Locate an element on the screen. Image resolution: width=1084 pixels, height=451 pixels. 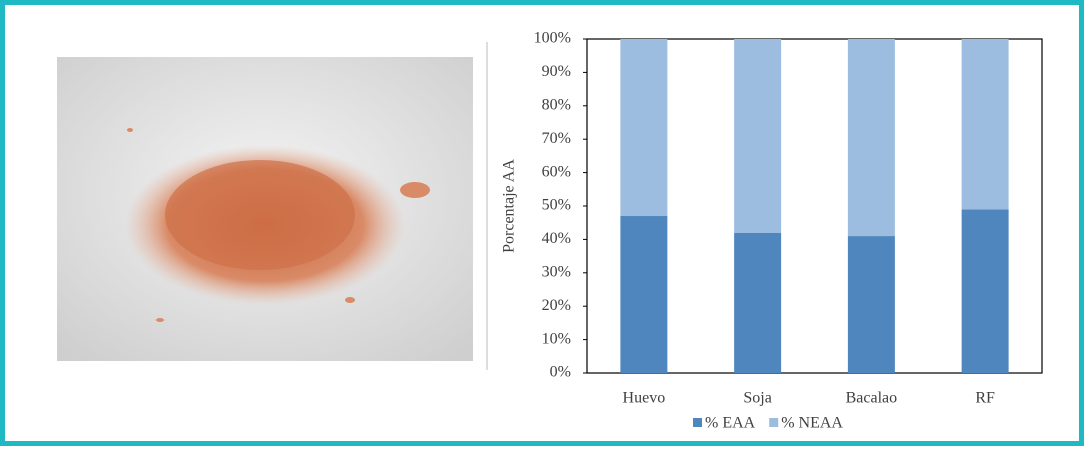
y-tick-label: 0% is located at coordinates (560, 372).